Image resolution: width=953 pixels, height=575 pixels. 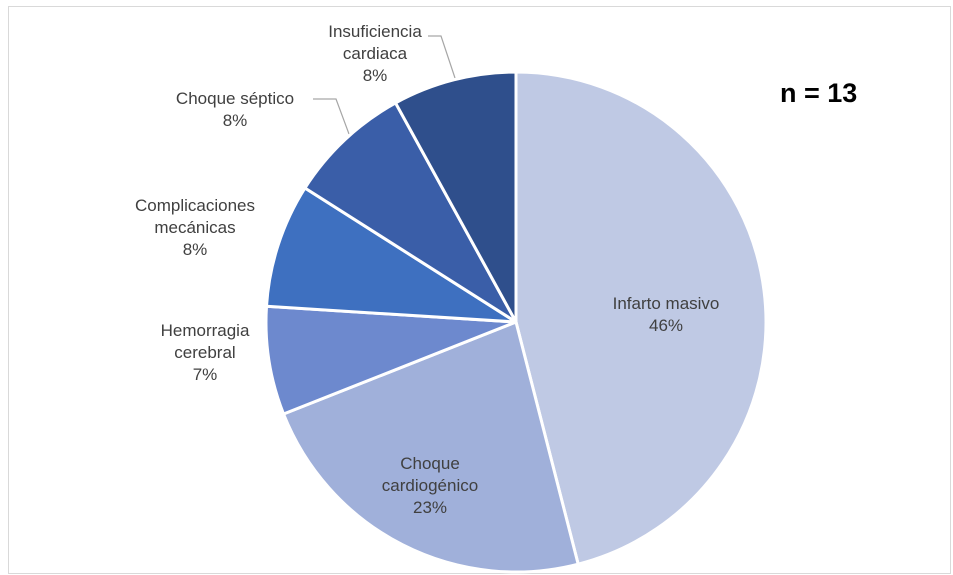 What do you see at coordinates (430, 507) in the screenshot?
I see `value-label: 23%` at bounding box center [430, 507].